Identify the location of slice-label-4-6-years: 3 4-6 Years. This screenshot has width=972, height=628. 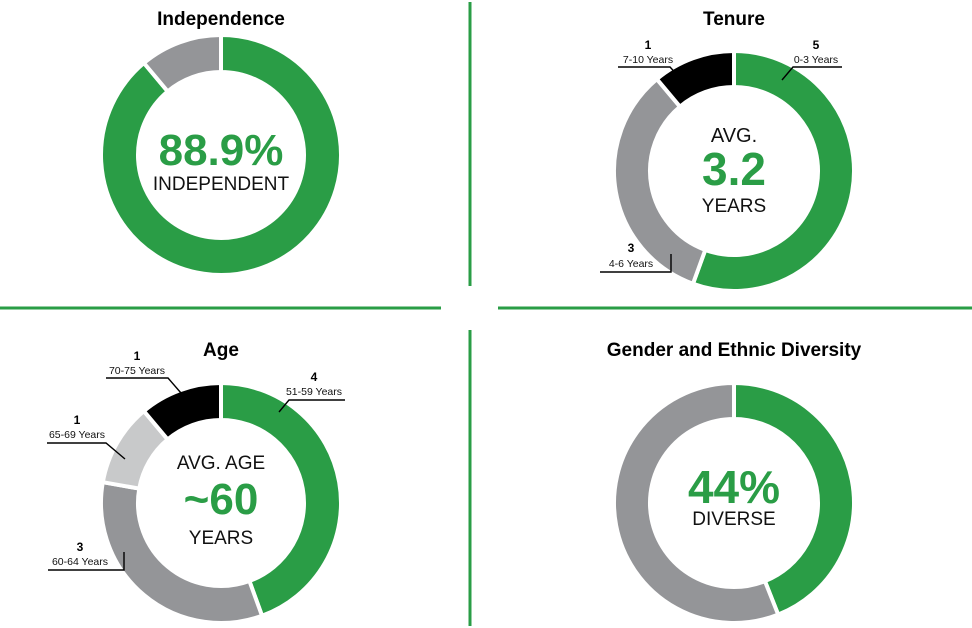
(636, 257).